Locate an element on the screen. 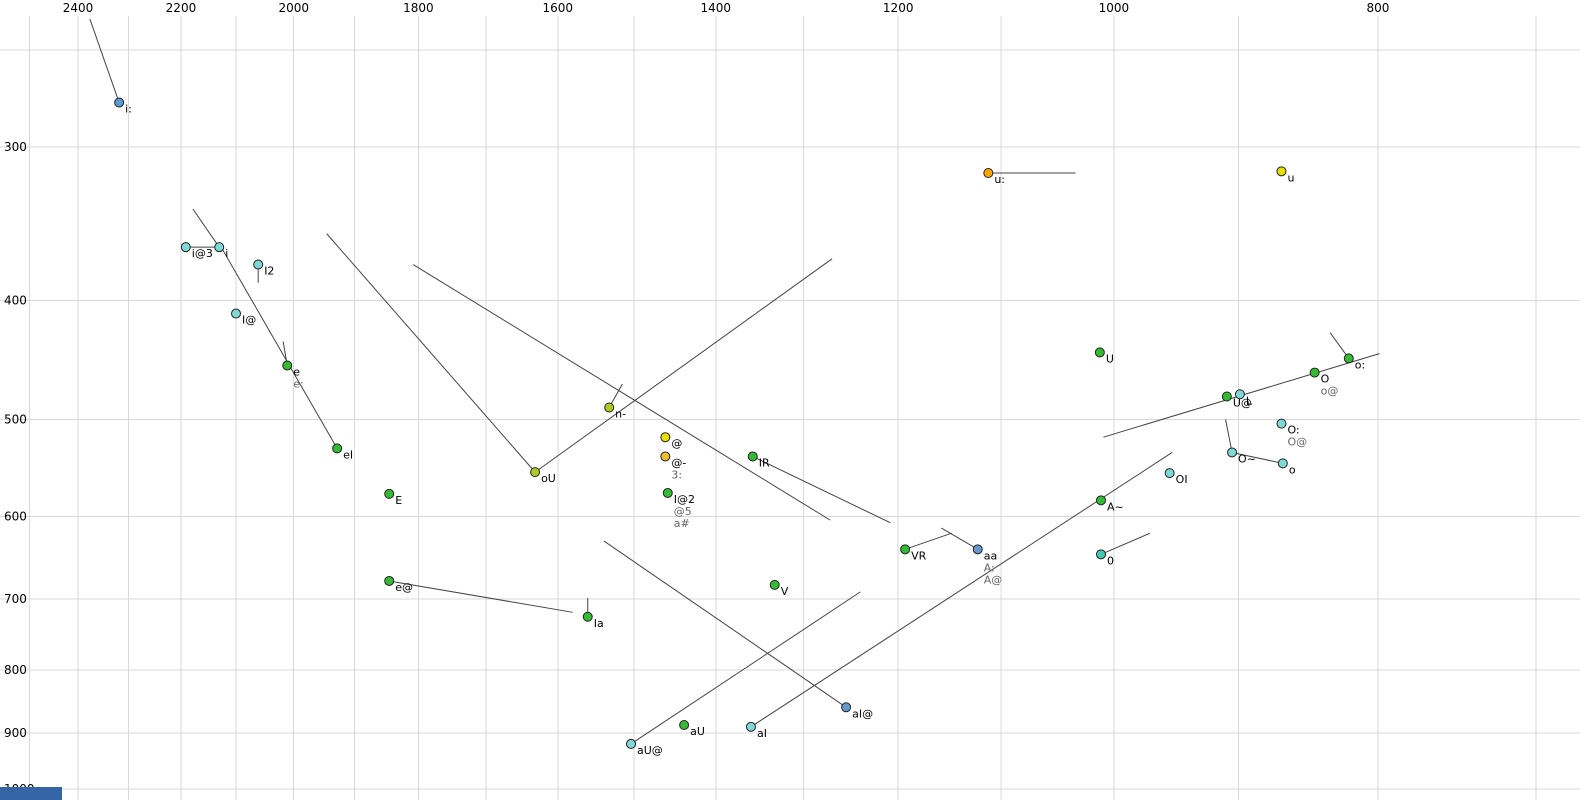 The image size is (1580, 800). vowel-label-O:: O: is located at coordinates (1293, 430).